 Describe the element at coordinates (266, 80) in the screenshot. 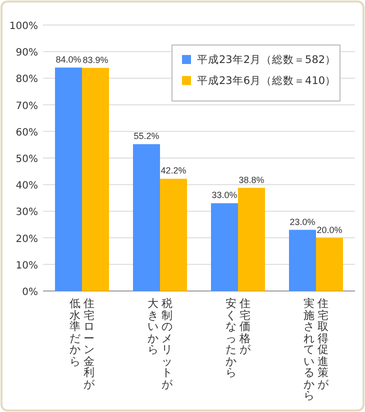

I see `legend-label: 平成23年6月（総数＝410）` at that location.